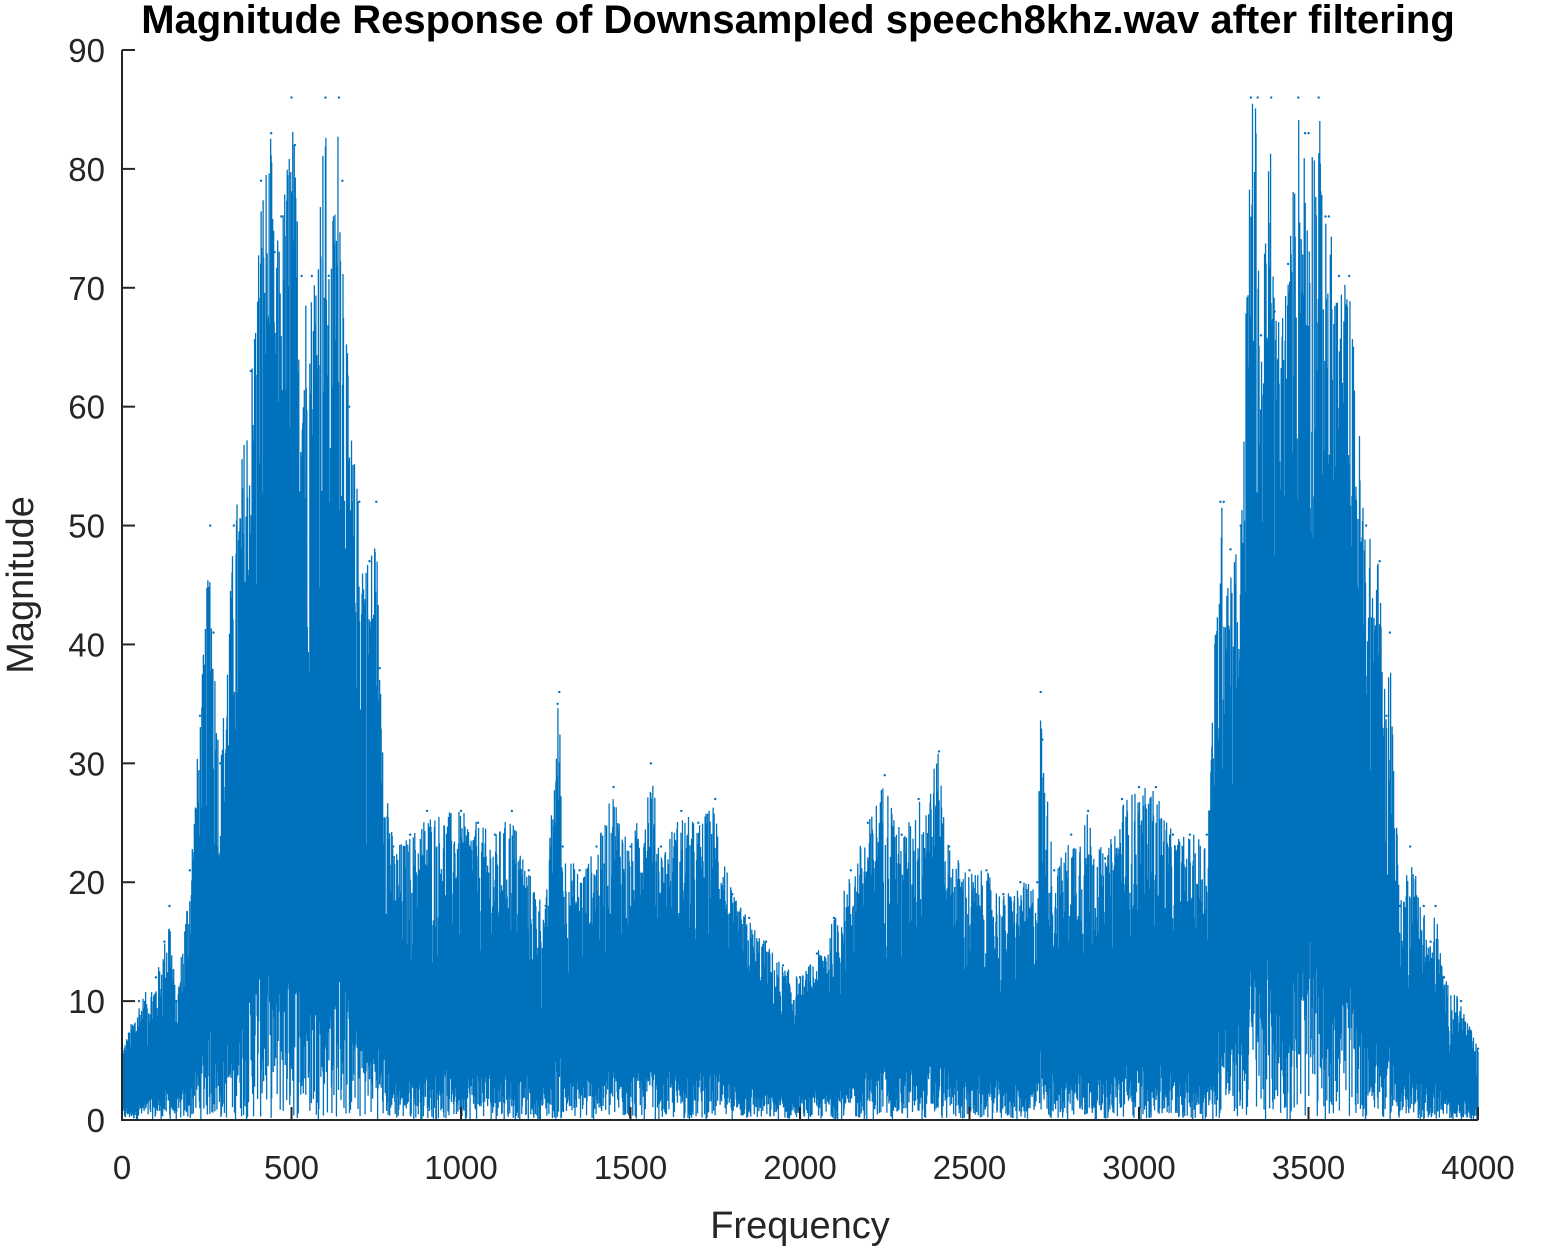  What do you see at coordinates (1138, 1167) in the screenshot?
I see `x-tick-label: 3000` at bounding box center [1138, 1167].